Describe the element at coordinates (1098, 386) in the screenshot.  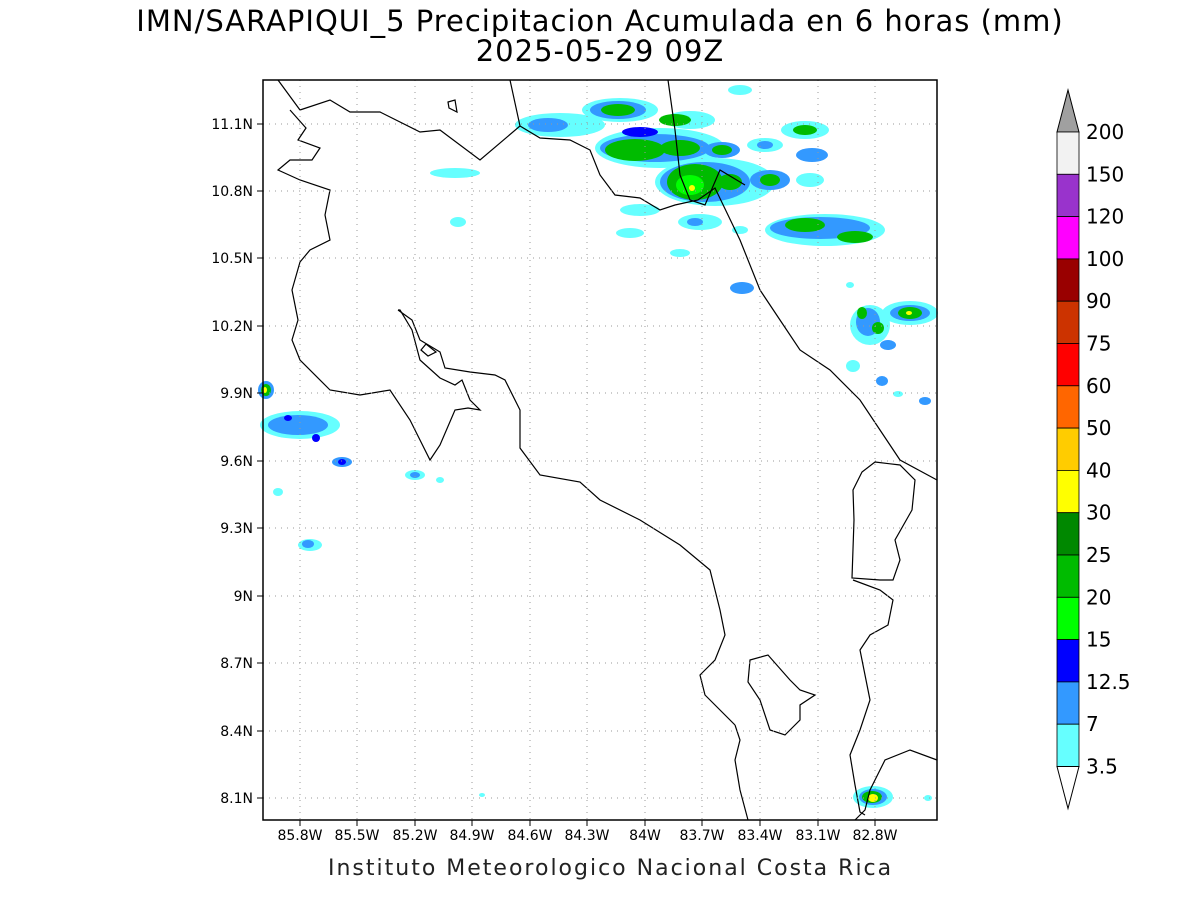
I see `colorbar-label: 60` at that location.